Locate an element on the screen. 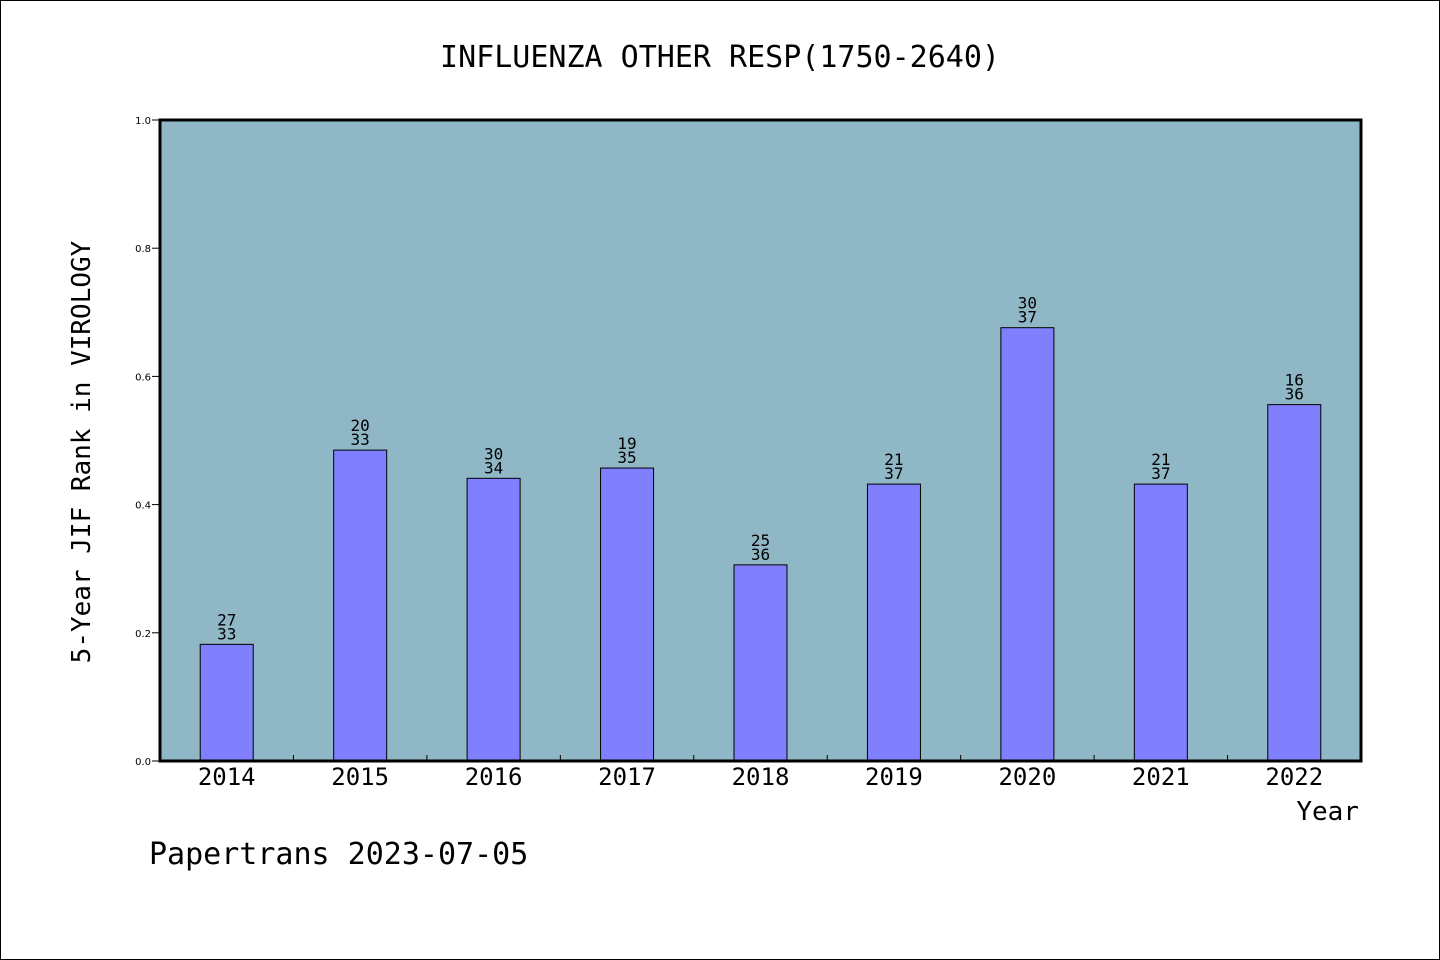 The width and height of the screenshot is (1440, 960). bar-2014 is located at coordinates (226, 702).